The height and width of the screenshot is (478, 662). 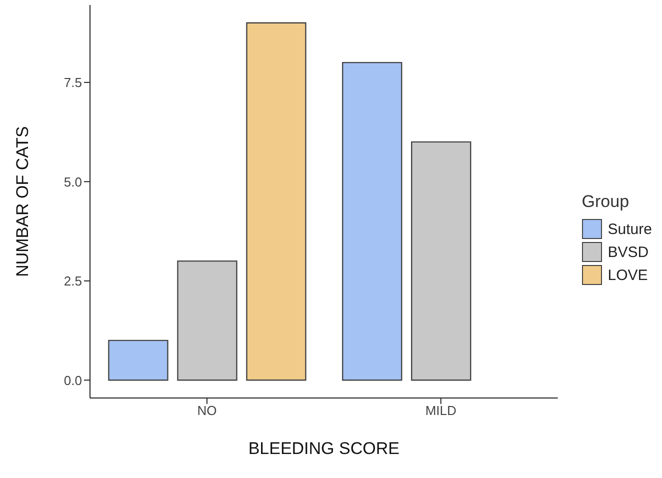 I want to click on legend-label: LOVE, so click(x=628, y=275).